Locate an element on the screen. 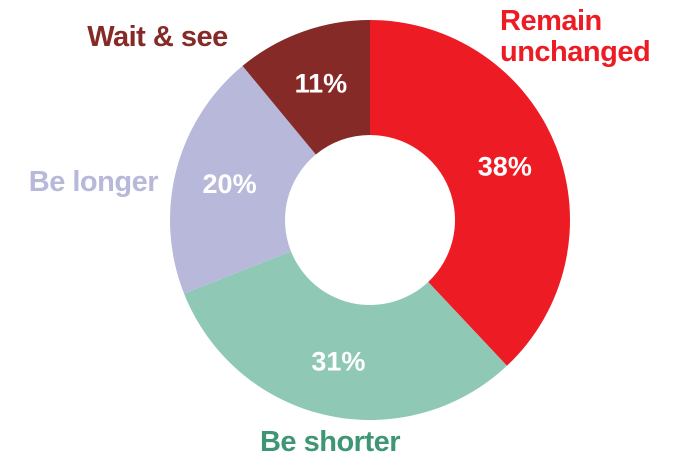  value-label: 38% is located at coordinates (505, 167).